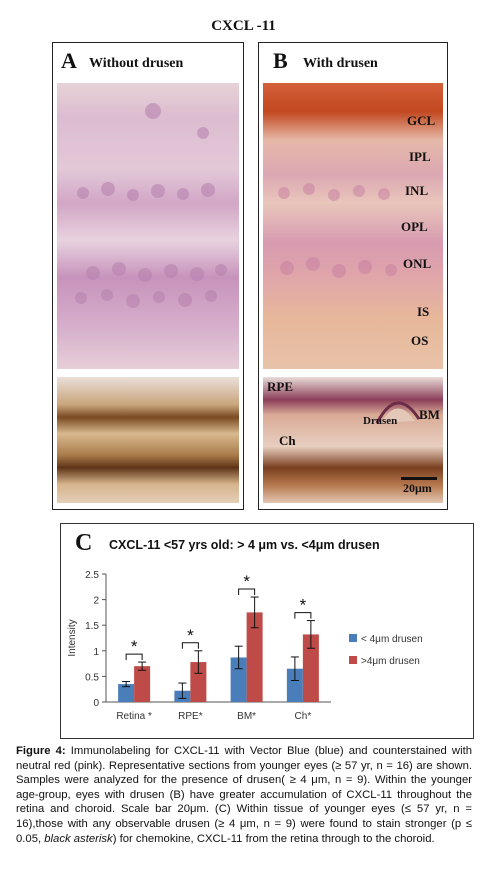 Image resolution: width=487 pixels, height=893 pixels. I want to click on layer-label-inl: INL, so click(417, 190).